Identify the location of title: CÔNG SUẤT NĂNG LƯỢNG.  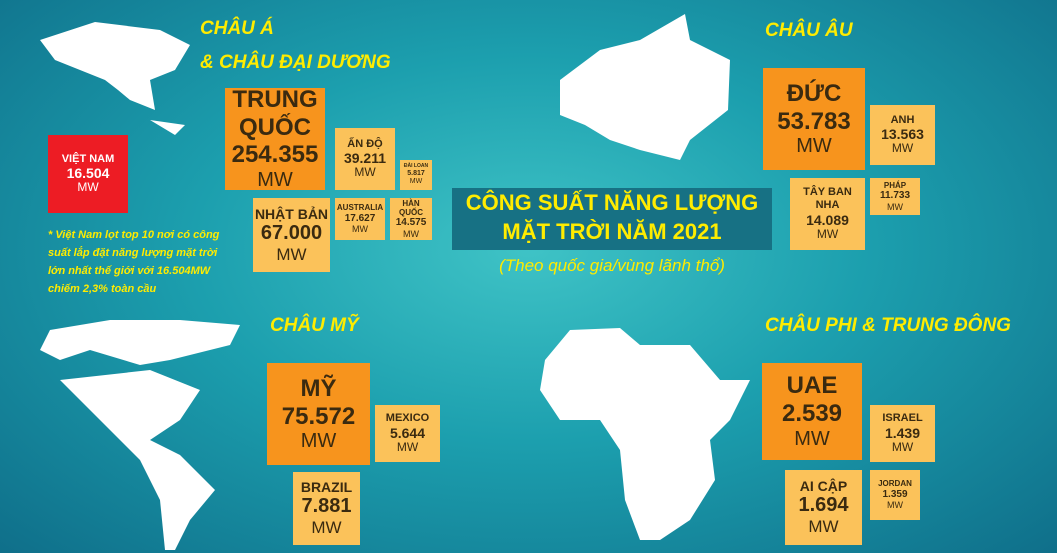
(612, 202).